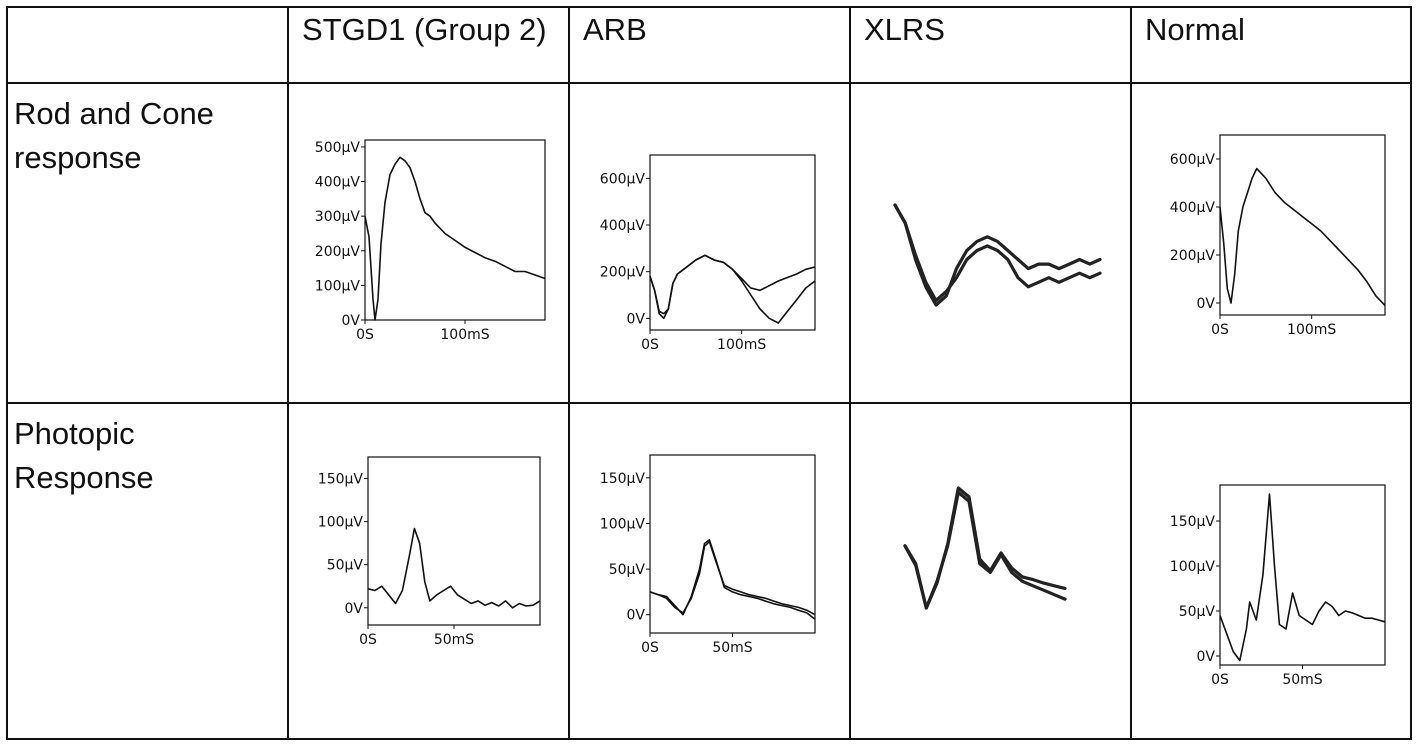  What do you see at coordinates (78, 157) in the screenshot?
I see `row-label-line: response` at bounding box center [78, 157].